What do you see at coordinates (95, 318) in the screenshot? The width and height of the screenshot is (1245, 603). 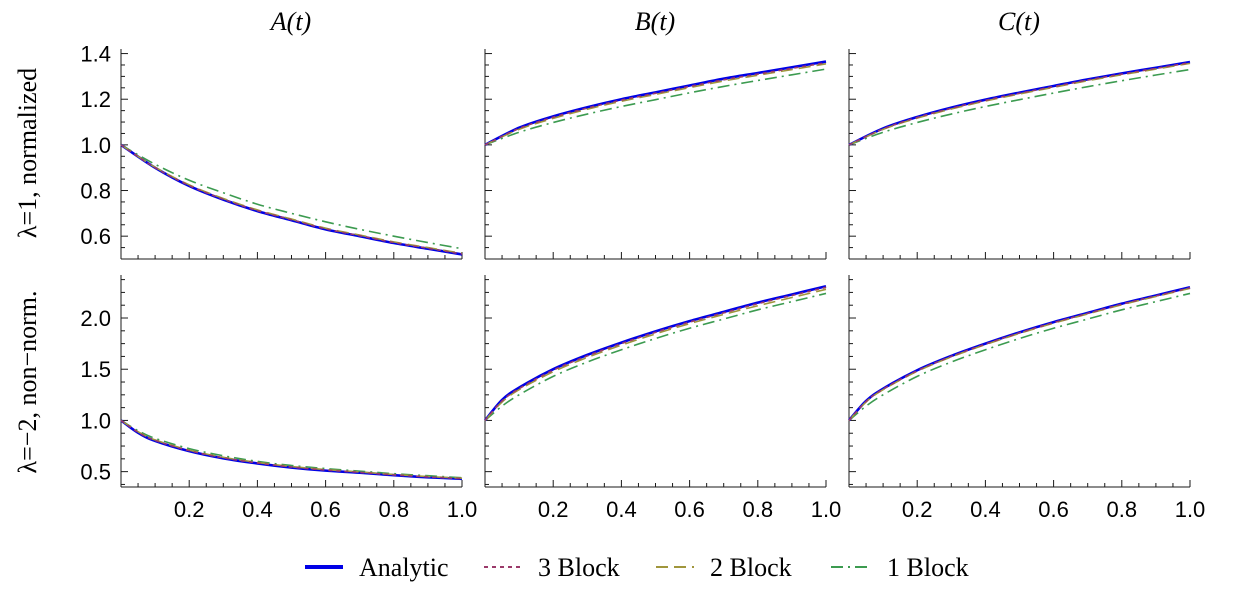 I see `y-tick-label: 2.0` at bounding box center [95, 318].